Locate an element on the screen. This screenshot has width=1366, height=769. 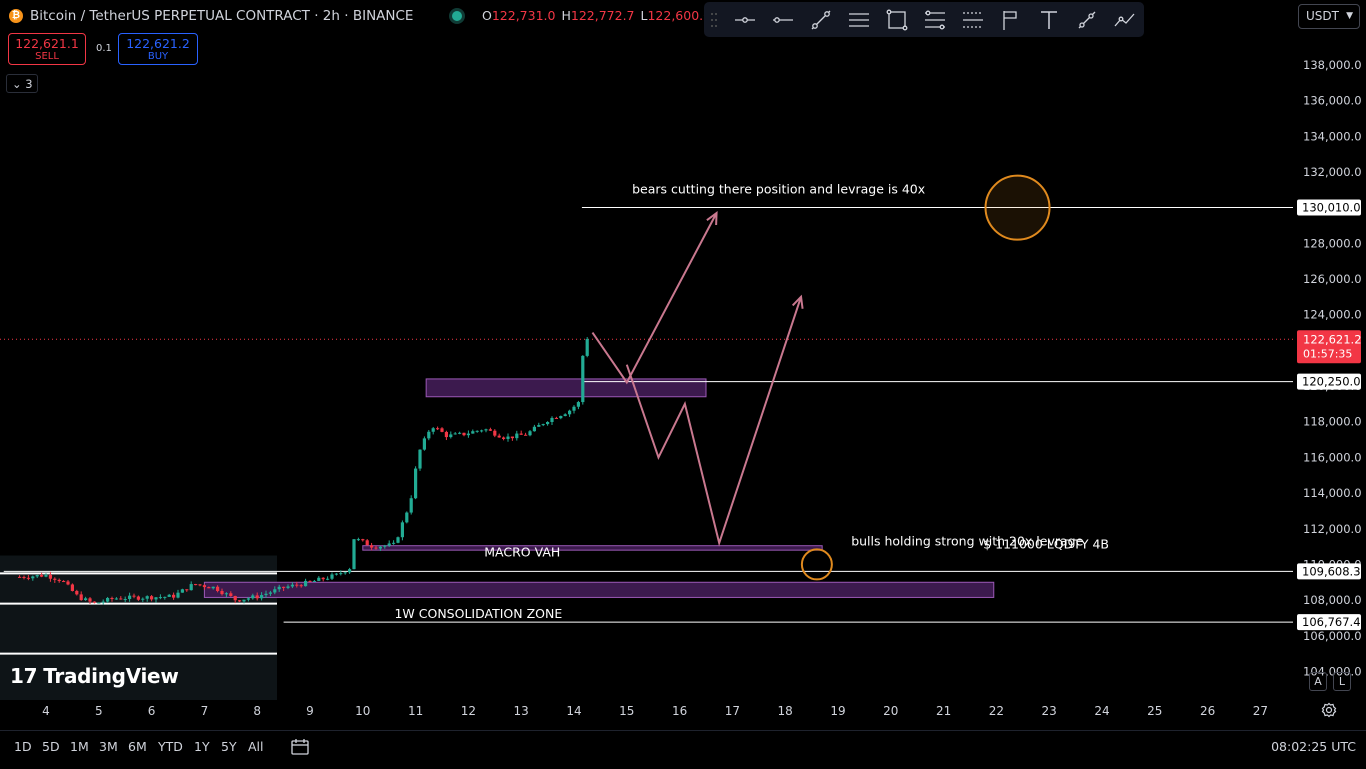
x-axis-tick-label: 18 is located at coordinates (785, 711).